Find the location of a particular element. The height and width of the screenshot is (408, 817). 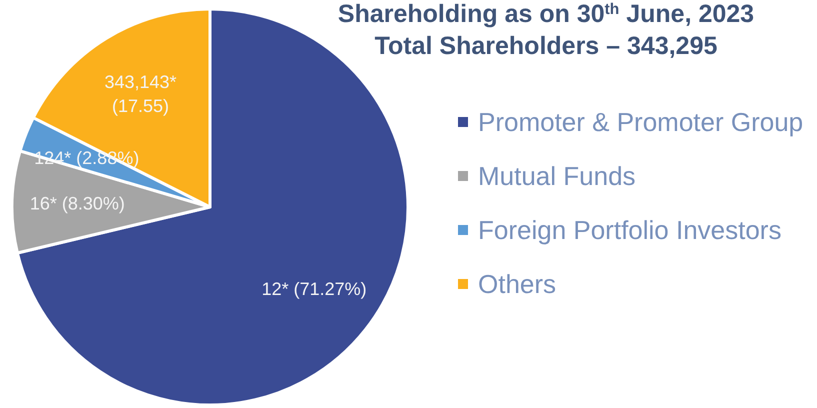

text: Total Shareholders – 343,295 is located at coordinates (546, 46).